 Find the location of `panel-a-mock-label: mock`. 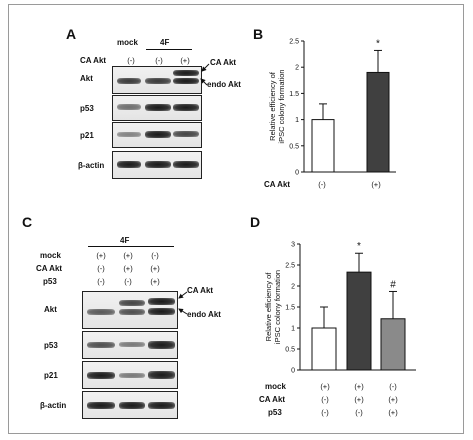

panel-a-mock-label: mock is located at coordinates (127, 42).